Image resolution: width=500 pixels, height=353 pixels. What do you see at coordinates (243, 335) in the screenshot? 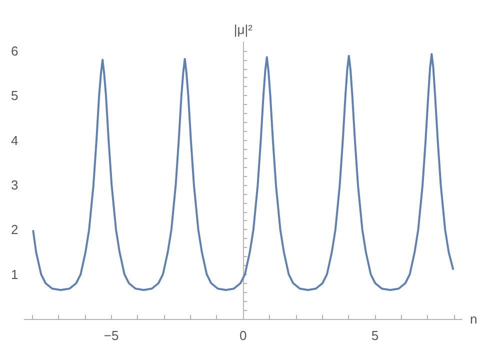
I see `x-tick-label: 0` at bounding box center [243, 335].